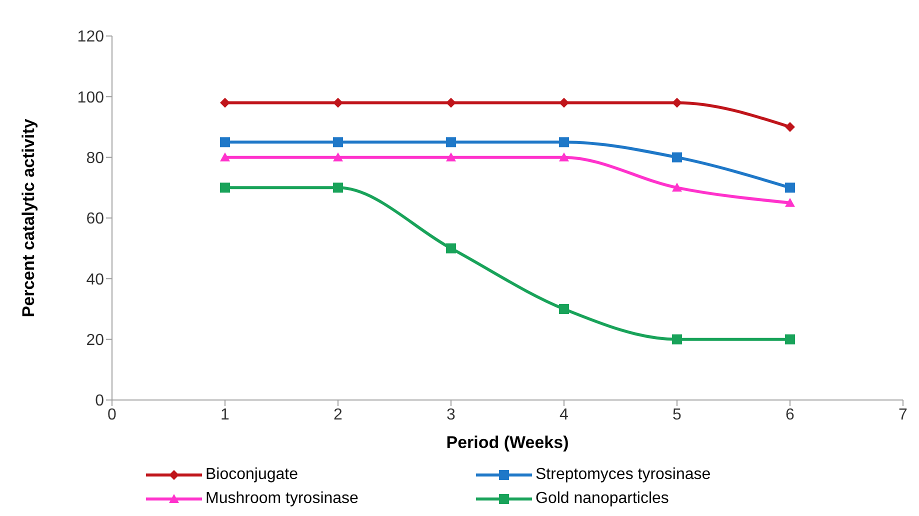 This screenshot has width=919, height=516. What do you see at coordinates (28, 218) in the screenshot?
I see `y-axis-title: Percent catalytic activity` at bounding box center [28, 218].